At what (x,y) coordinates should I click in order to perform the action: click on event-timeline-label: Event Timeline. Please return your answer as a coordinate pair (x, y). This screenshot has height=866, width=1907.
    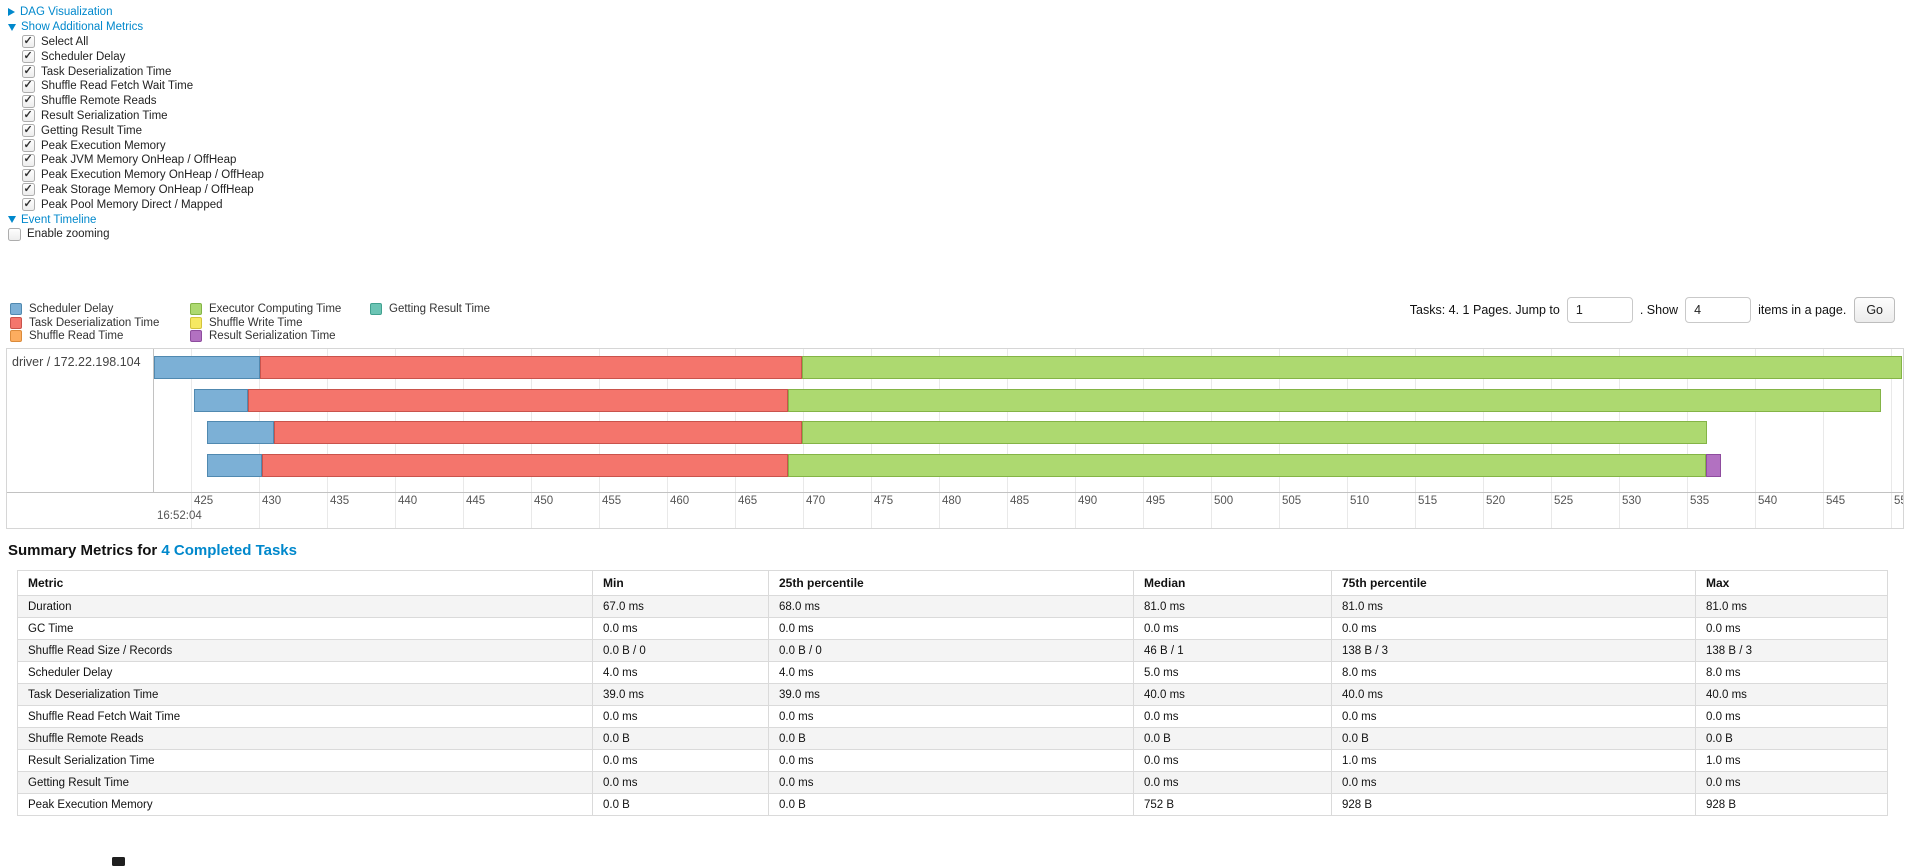
    Looking at the image, I should click on (59, 219).